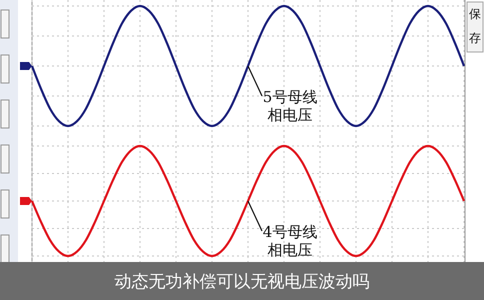  I want to click on text: 保存, so click(475, 26).